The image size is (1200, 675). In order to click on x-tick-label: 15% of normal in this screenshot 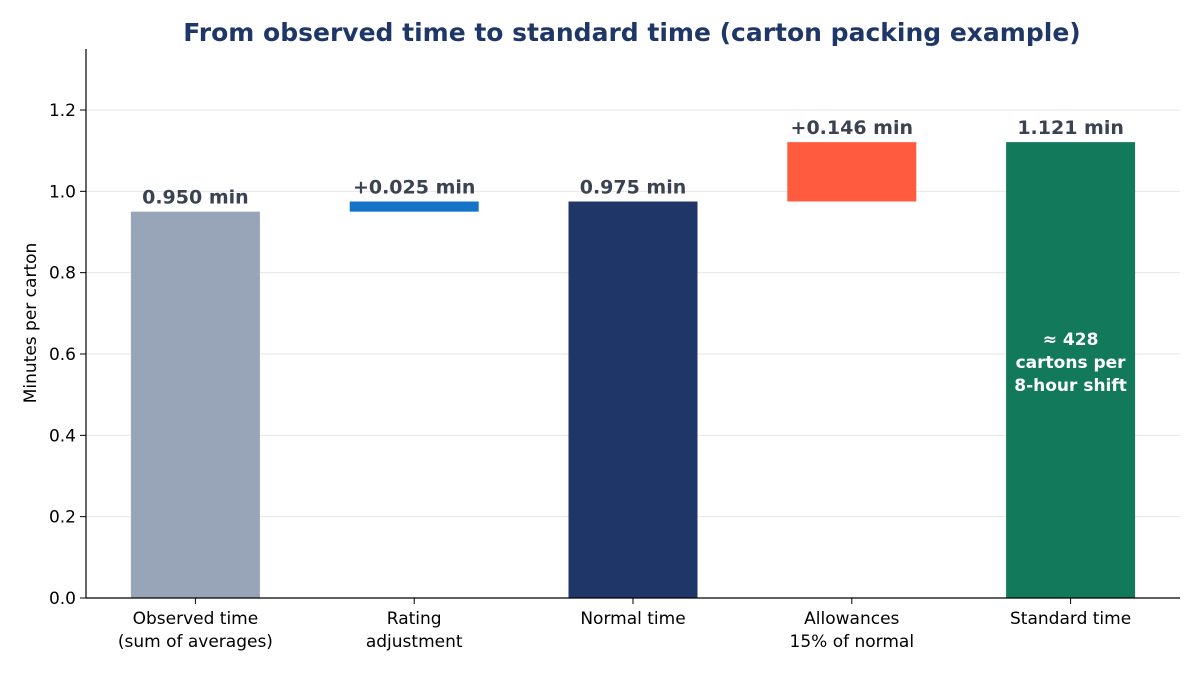, I will do `click(852, 642)`.